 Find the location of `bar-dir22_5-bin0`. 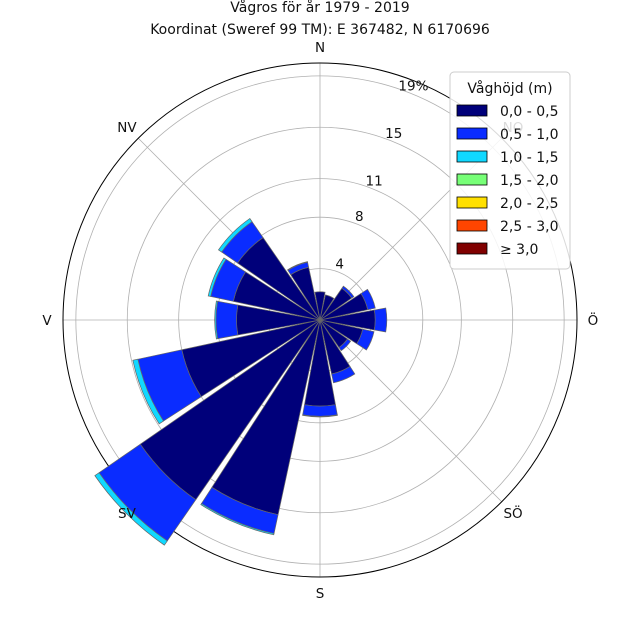

bar-dir22_5-bin0 is located at coordinates (327, 307).